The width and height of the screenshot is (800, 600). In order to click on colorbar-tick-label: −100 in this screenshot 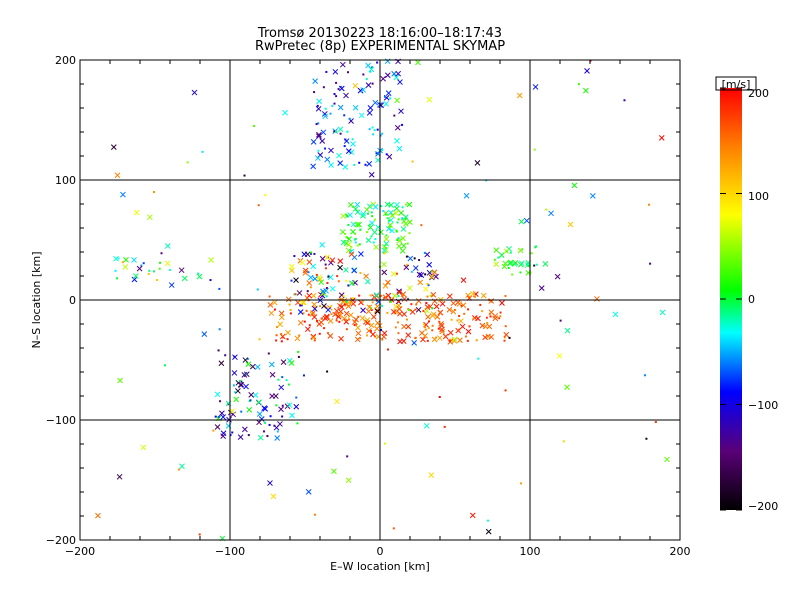, I will do `click(763, 405)`.